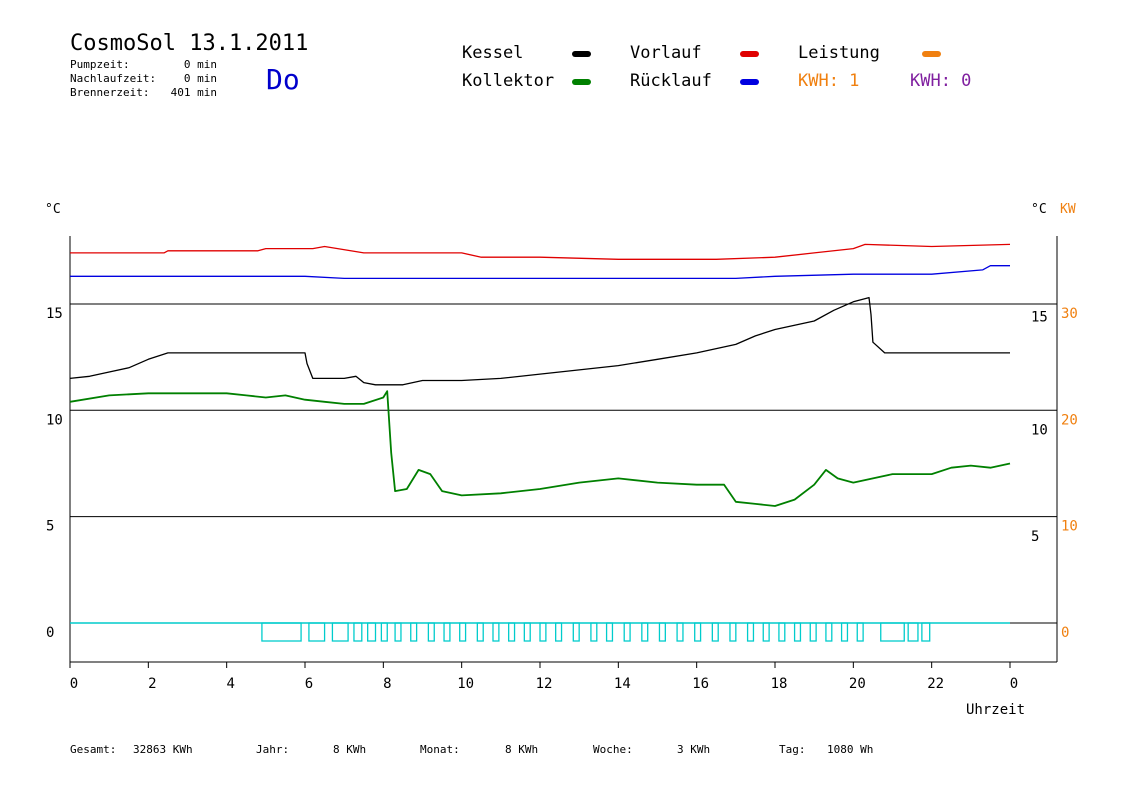 This screenshot has height=812, width=1148. What do you see at coordinates (581, 54) in the screenshot?
I see `legend-kessel-swatch` at bounding box center [581, 54].